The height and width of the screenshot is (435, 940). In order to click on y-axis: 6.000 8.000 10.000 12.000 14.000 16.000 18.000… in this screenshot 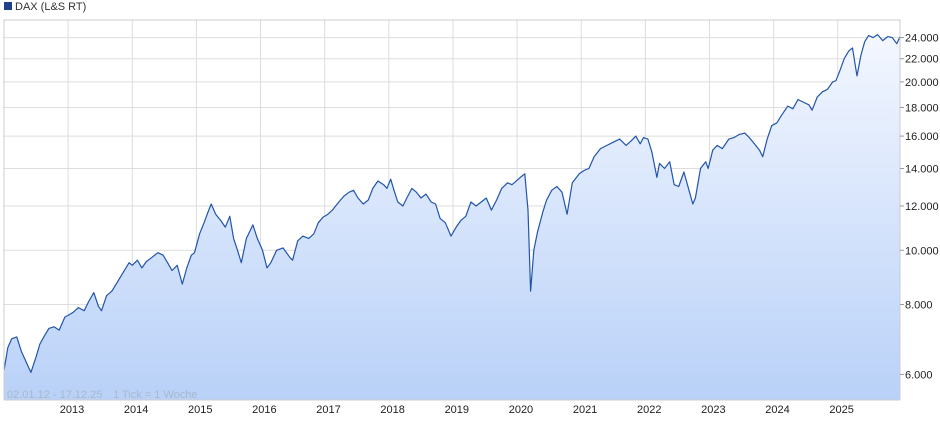, I will do `click(919, 207)`.